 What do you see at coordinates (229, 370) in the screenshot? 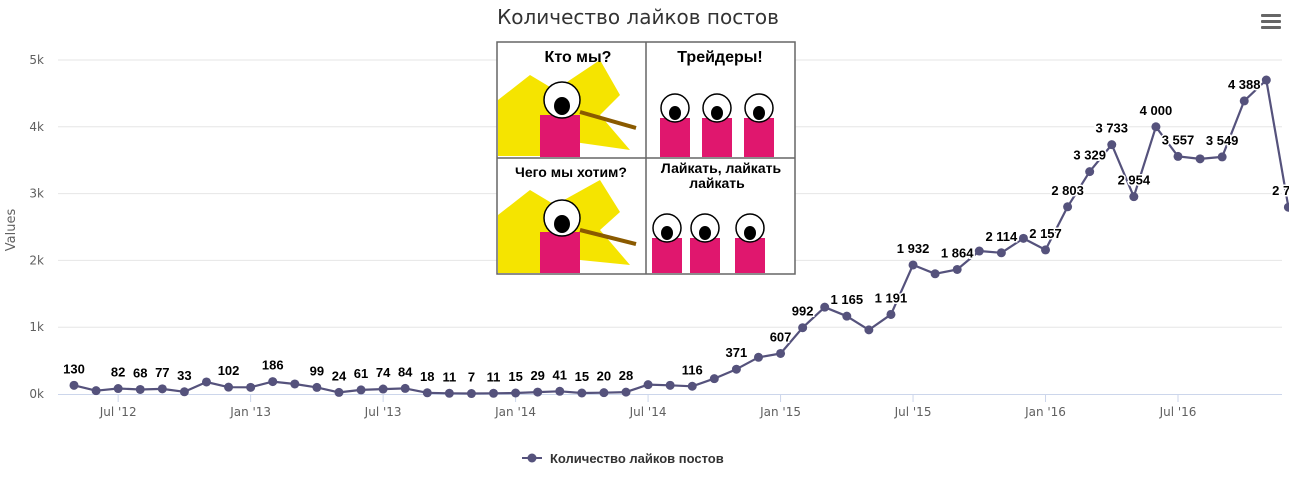
I see `data-label: 102` at bounding box center [229, 370].